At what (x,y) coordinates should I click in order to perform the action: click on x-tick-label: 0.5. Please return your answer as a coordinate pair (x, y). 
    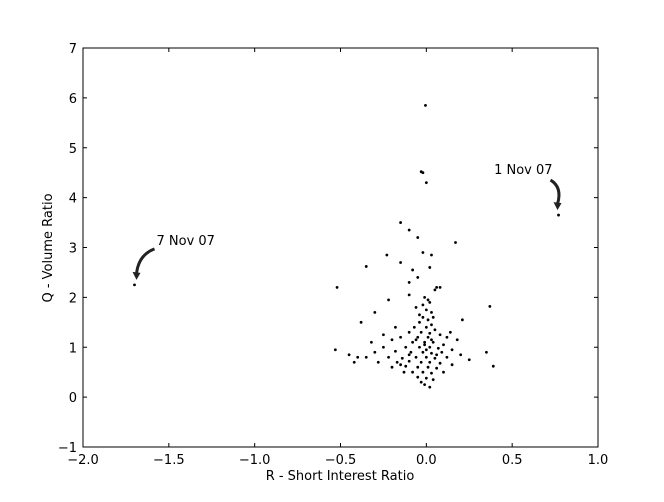
    Looking at the image, I should click on (512, 460).